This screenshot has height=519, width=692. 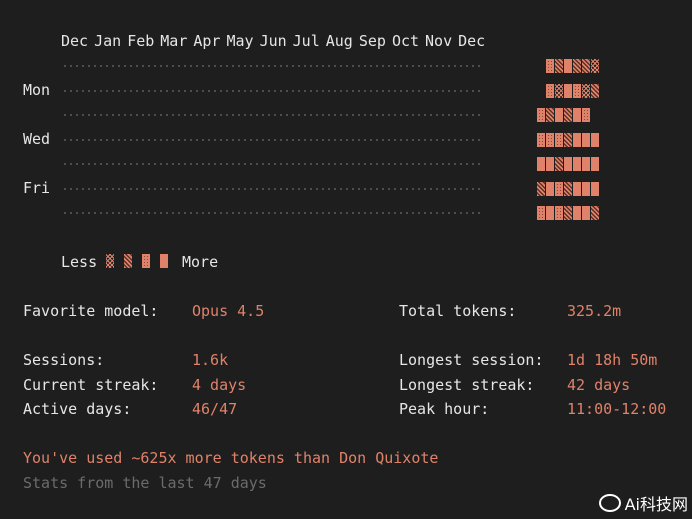 What do you see at coordinates (594, 311) in the screenshot?
I see `total-tokens-value: 325.2m` at bounding box center [594, 311].